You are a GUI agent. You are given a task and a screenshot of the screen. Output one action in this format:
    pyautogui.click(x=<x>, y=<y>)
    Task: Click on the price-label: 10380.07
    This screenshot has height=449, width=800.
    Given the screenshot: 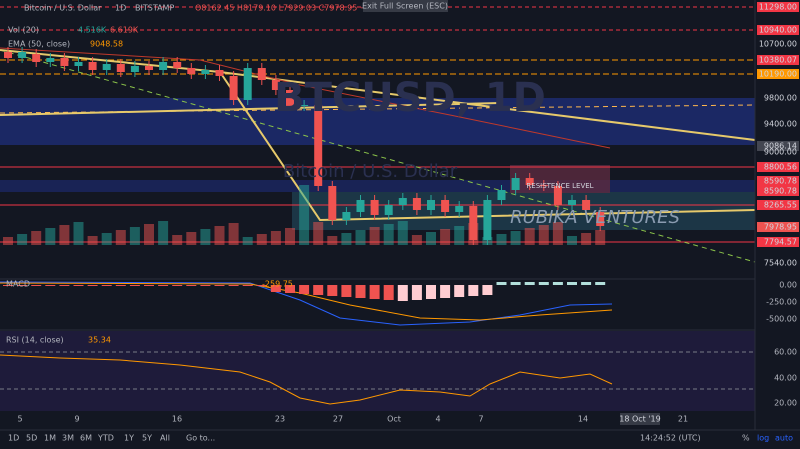 What is the action you would take?
    pyautogui.click(x=778, y=60)
    